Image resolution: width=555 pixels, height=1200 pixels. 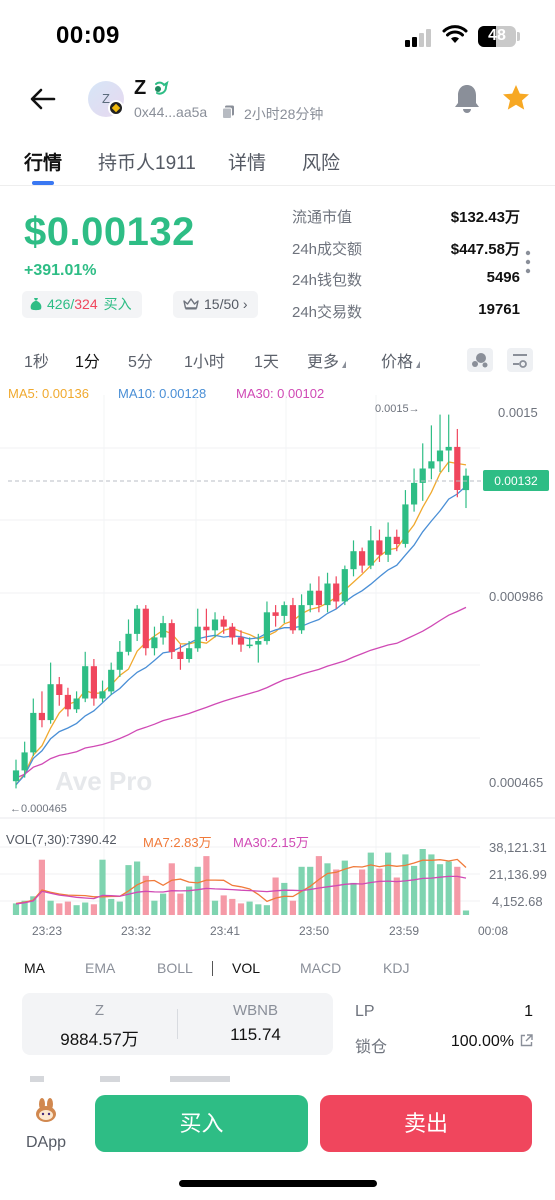 What do you see at coordinates (38, 809) in the screenshot?
I see `low-marker: ←0.000465` at bounding box center [38, 809].